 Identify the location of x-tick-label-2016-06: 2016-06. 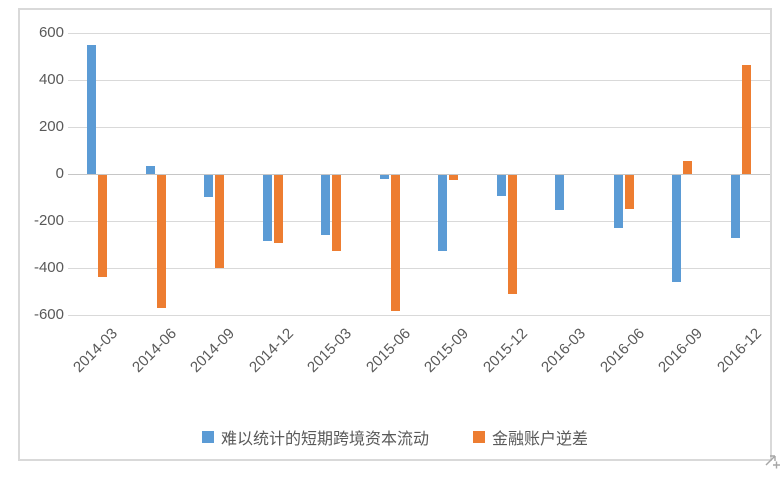
(622, 350).